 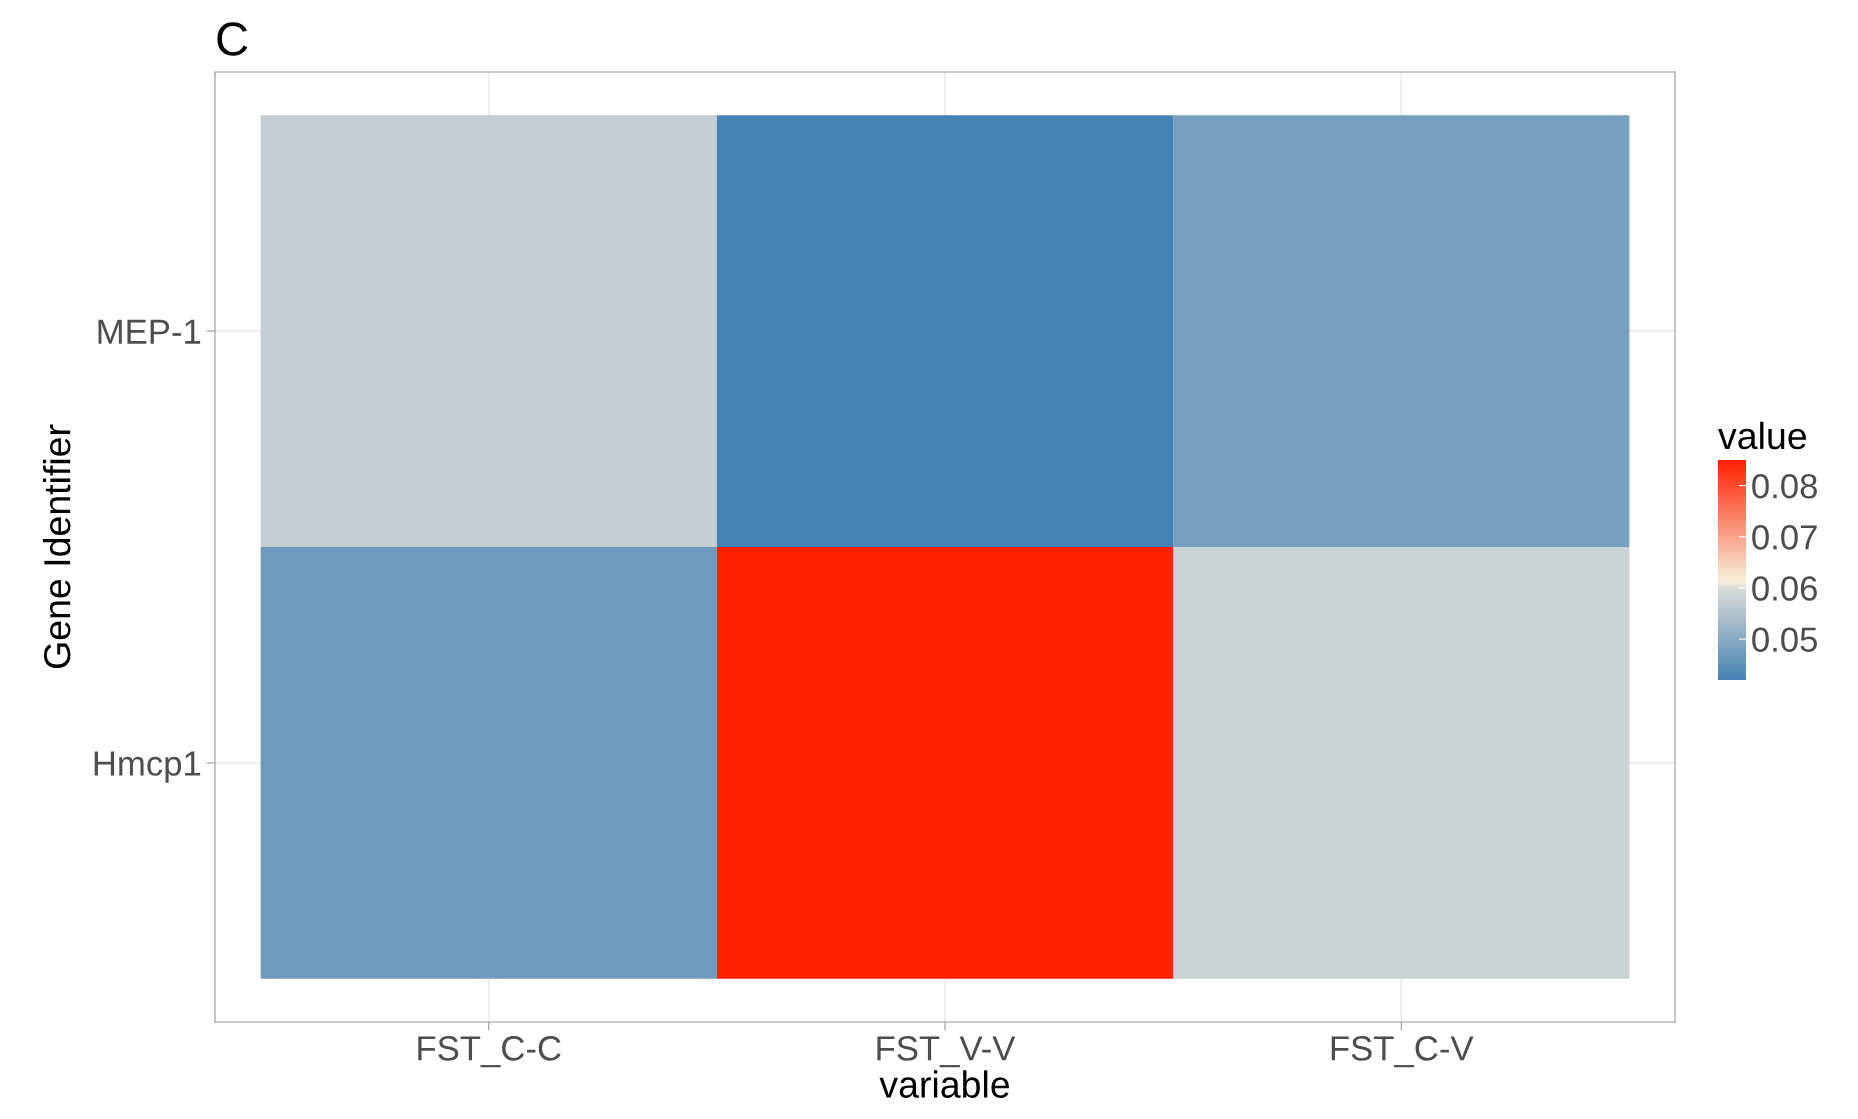 What do you see at coordinates (1784, 537) in the screenshot?
I see `color-bar-label: 0.07` at bounding box center [1784, 537].